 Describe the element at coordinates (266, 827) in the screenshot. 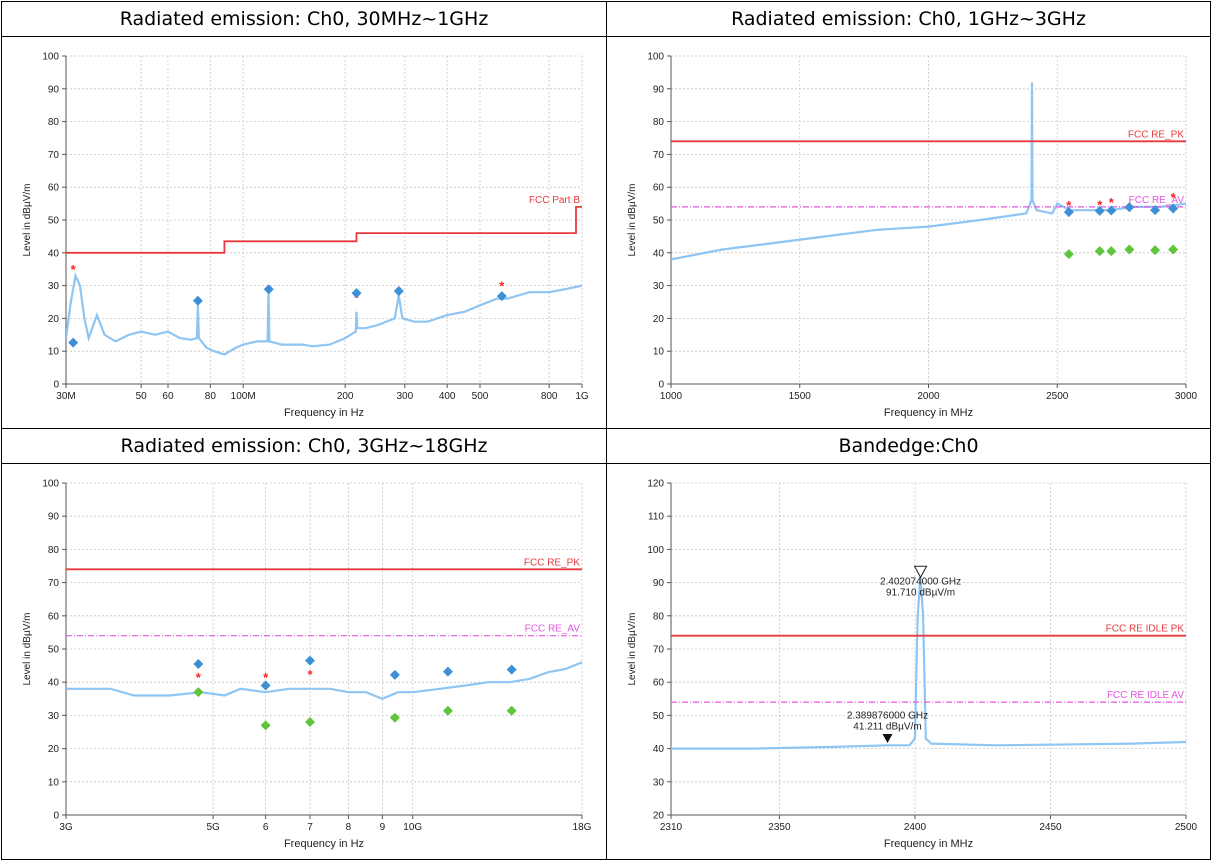

I see `x-tick-label: 6` at that location.